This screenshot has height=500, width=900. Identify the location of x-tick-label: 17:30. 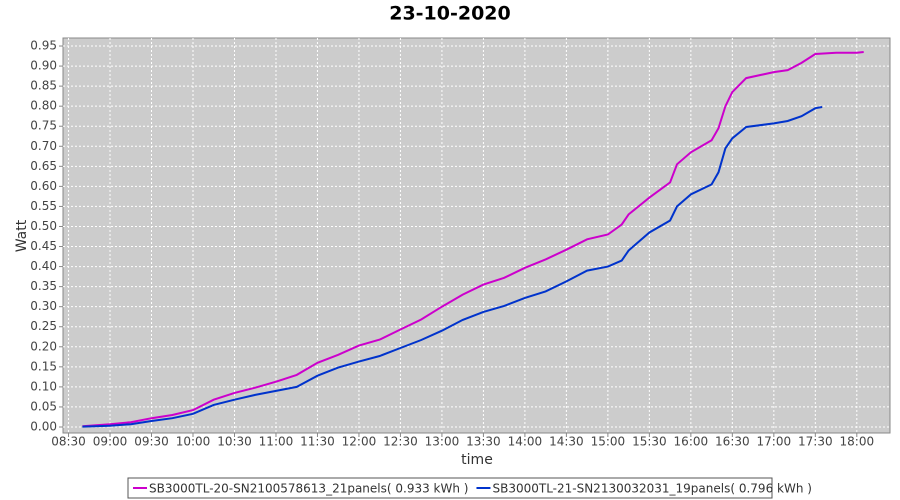
(815, 442).